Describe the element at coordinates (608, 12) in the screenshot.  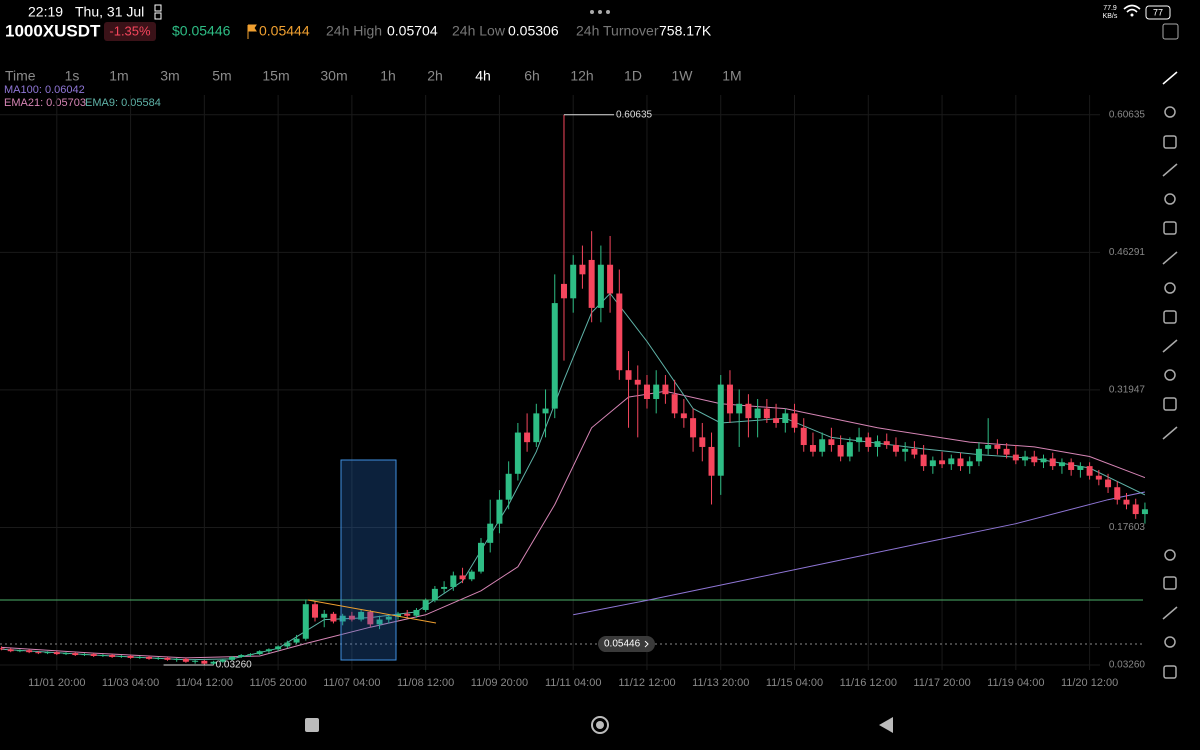
I see `dot` at that location.